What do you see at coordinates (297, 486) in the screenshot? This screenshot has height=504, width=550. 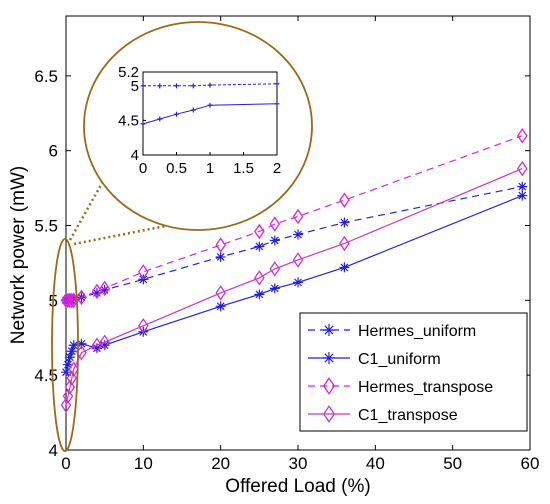 I see `x-axis-label: Offered Load (%)` at bounding box center [297, 486].